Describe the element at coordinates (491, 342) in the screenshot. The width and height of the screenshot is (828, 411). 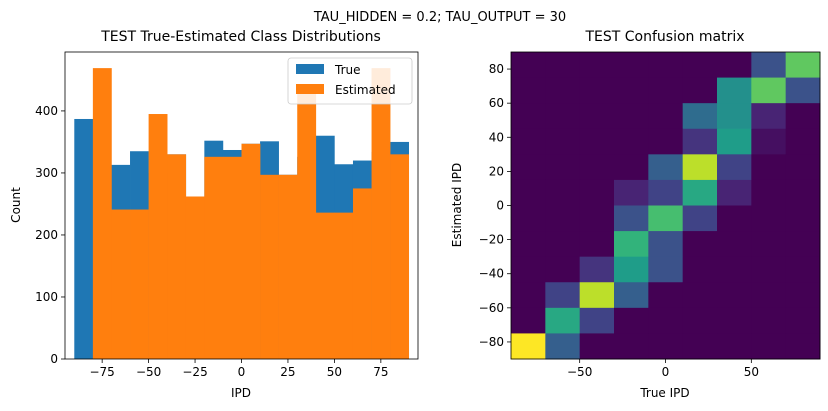
I see `y-tick-label: −80` at that location.